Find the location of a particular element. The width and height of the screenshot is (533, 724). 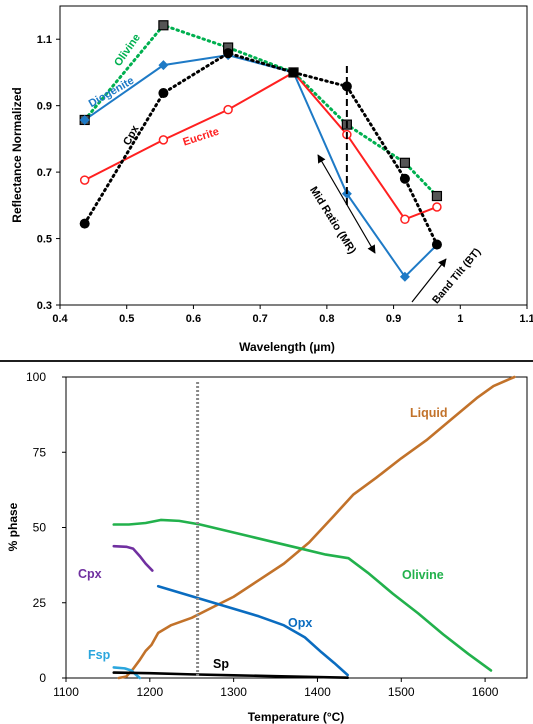

x-tick-label: 0.4 is located at coordinates (60, 319).